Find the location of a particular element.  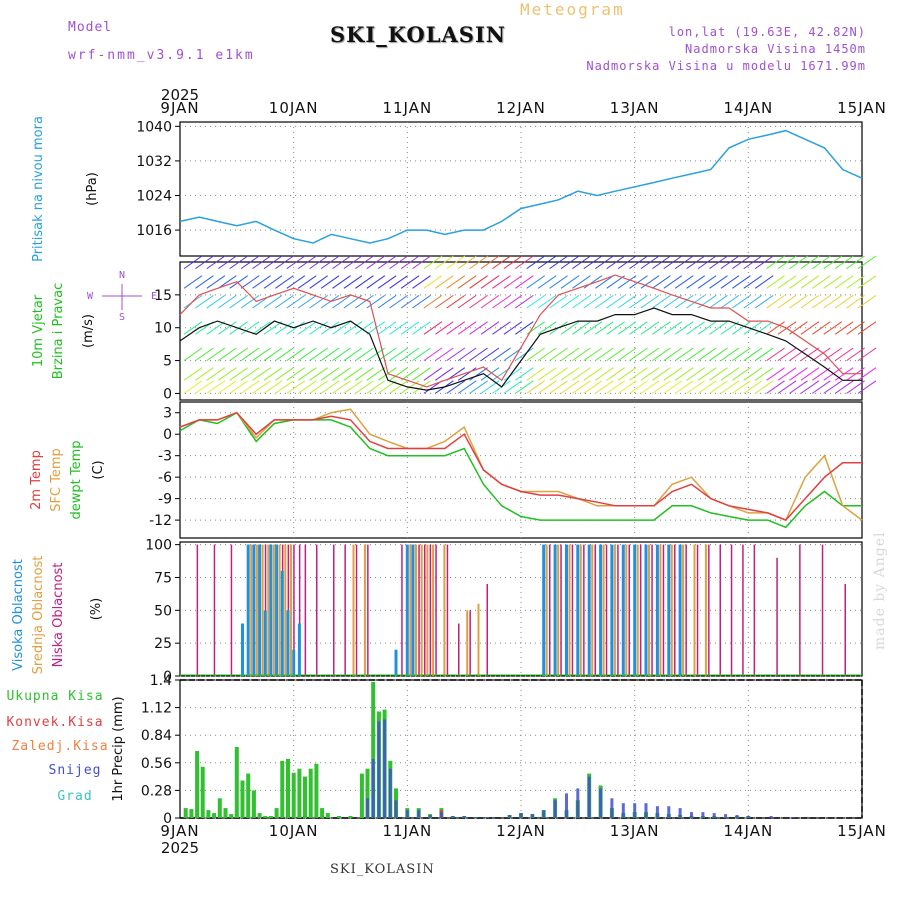

wind-barbs is located at coordinates (530, 324).